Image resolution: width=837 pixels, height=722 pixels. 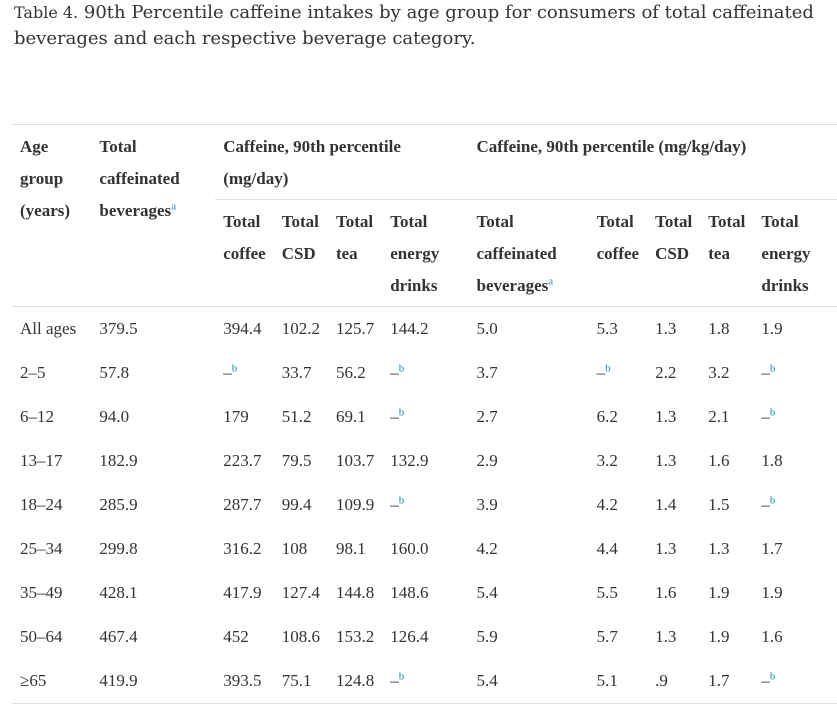 What do you see at coordinates (118, 548) in the screenshot?
I see `cell-total: 299.8` at bounding box center [118, 548].